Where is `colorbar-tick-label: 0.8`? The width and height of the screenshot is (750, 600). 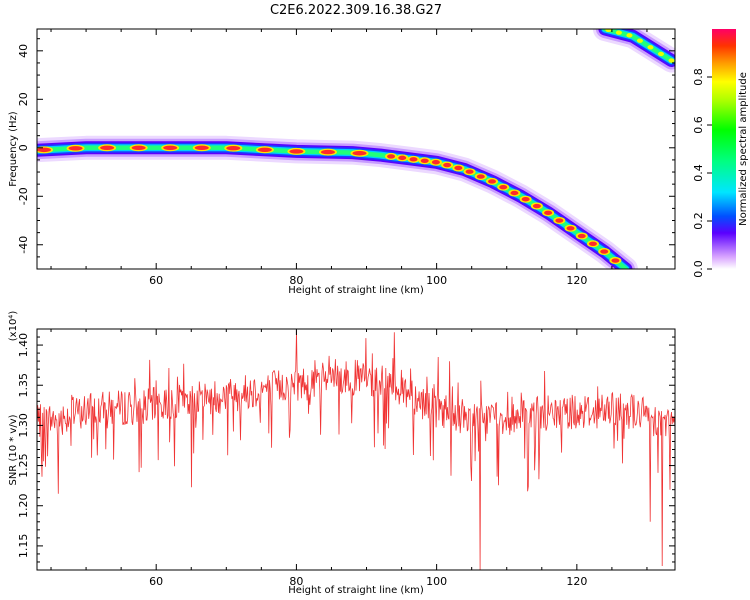 colorbar-tick-label: 0.8 is located at coordinates (698, 77).